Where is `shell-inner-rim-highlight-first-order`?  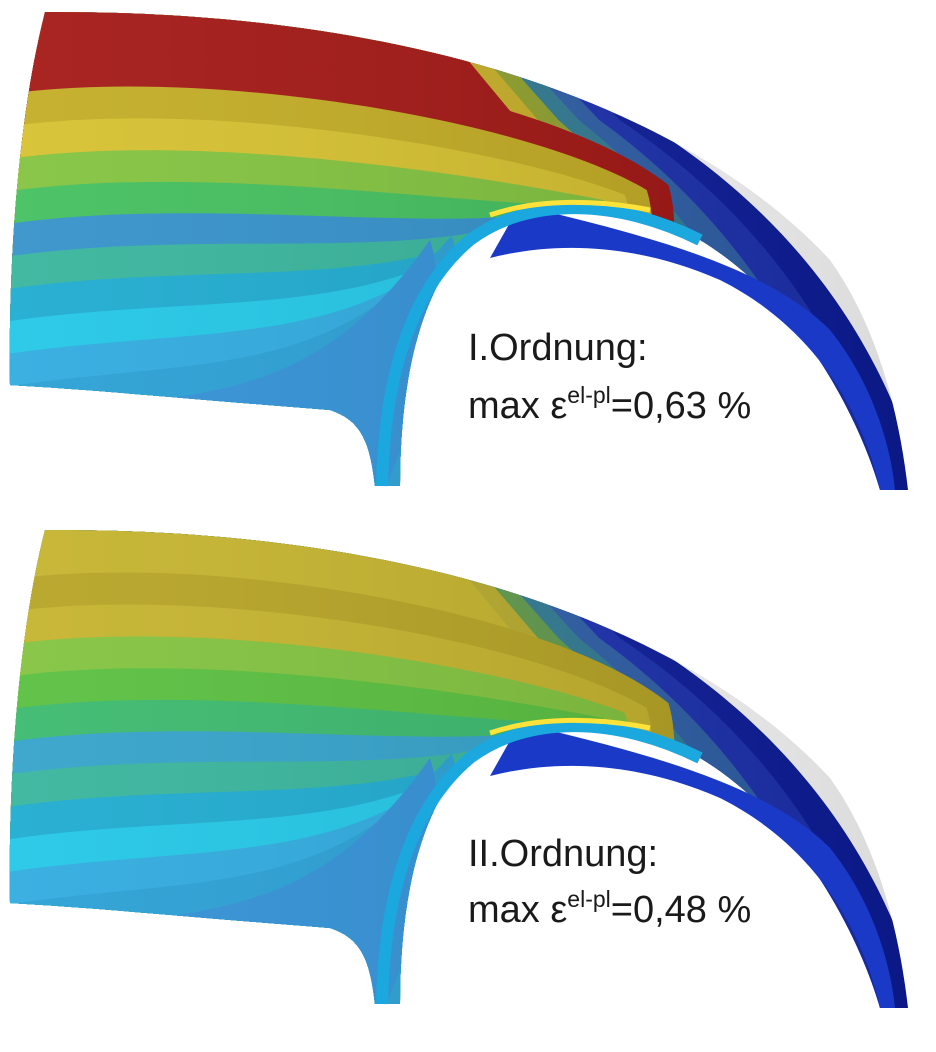 shell-inner-rim-highlight-first-order is located at coordinates (570, 208).